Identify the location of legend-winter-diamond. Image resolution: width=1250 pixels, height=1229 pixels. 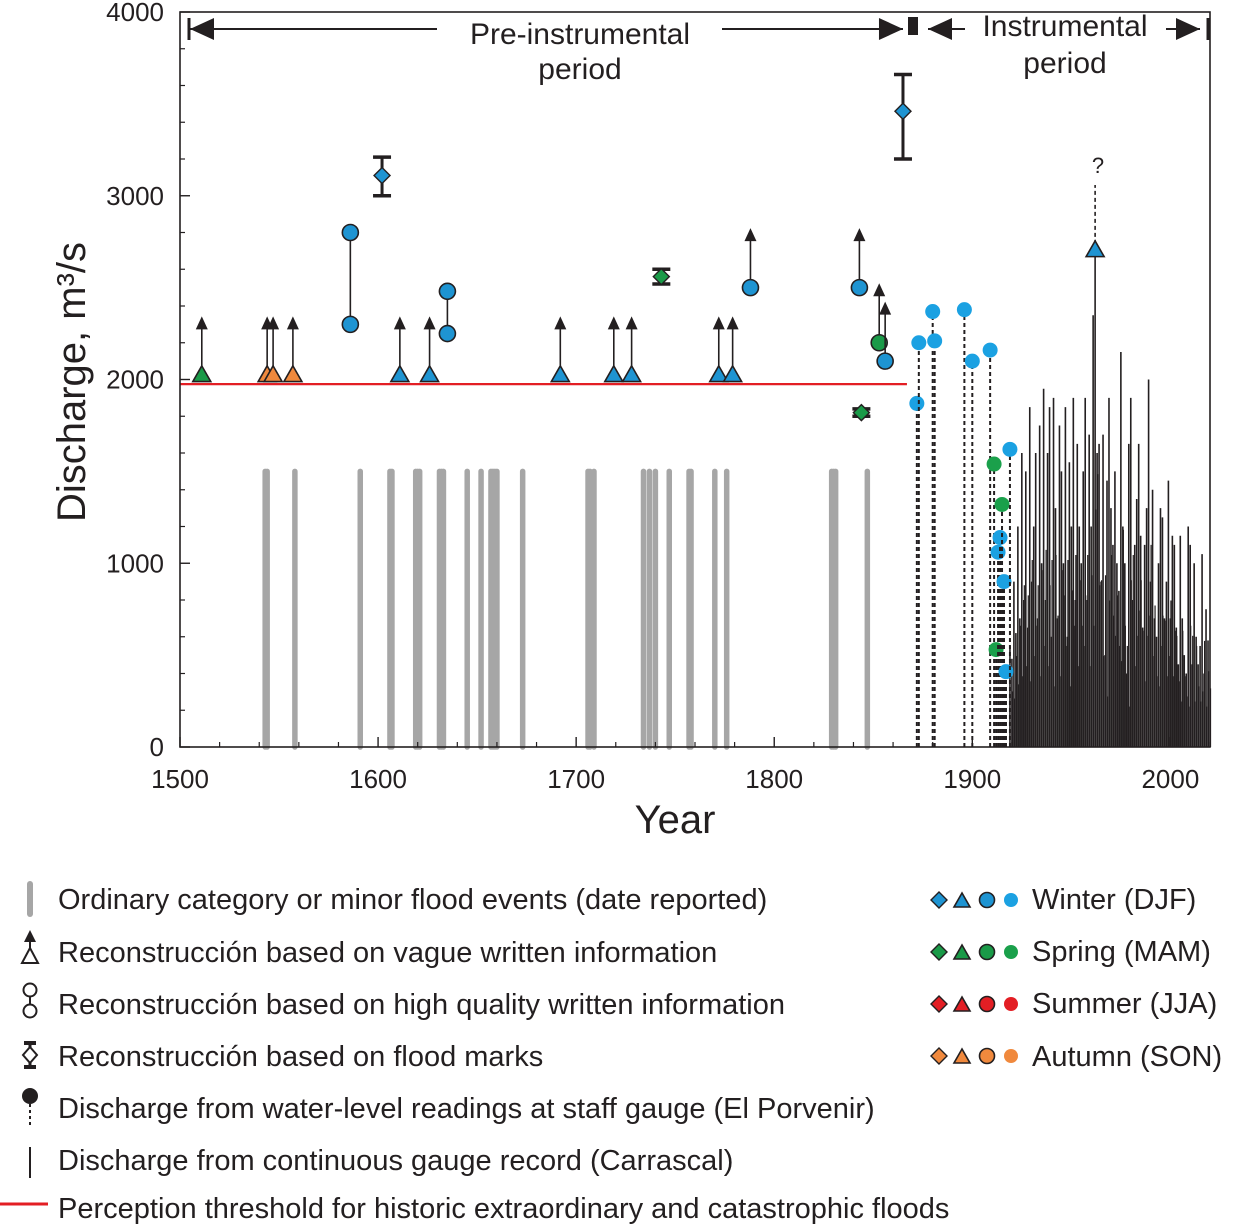
(939, 900).